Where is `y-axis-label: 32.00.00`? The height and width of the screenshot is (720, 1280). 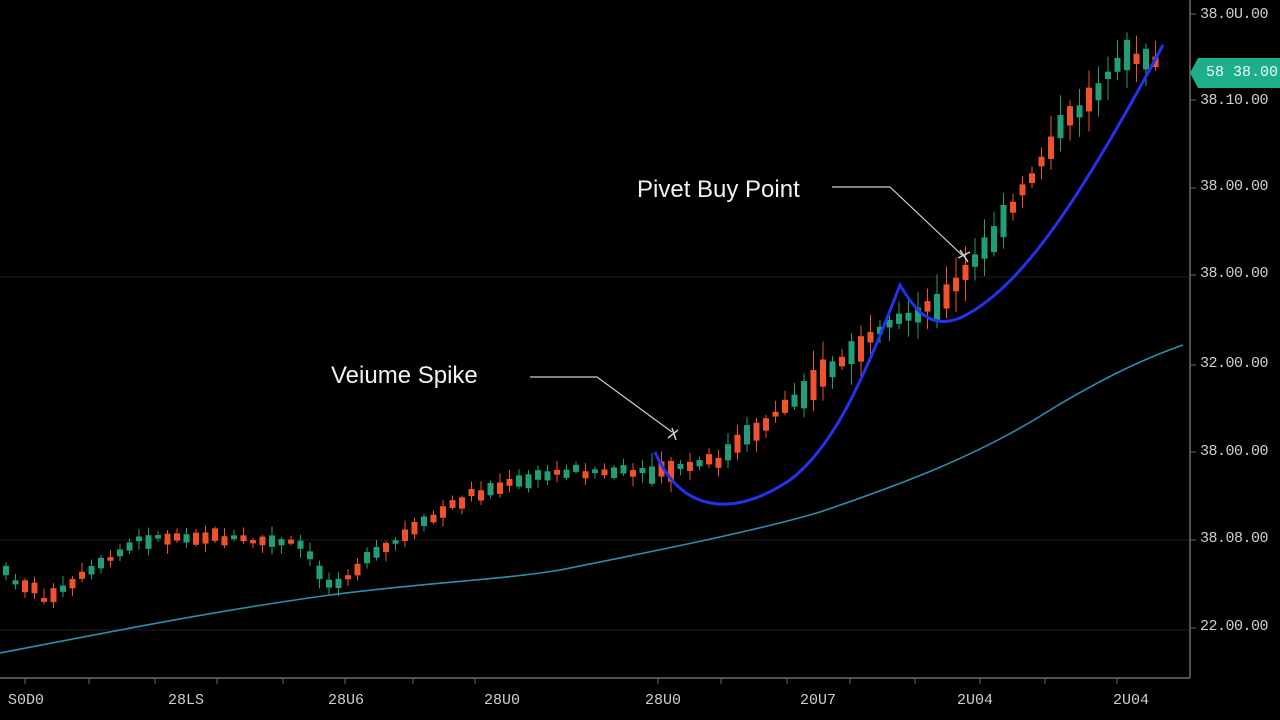 y-axis-label: 32.00.00 is located at coordinates (1234, 363).